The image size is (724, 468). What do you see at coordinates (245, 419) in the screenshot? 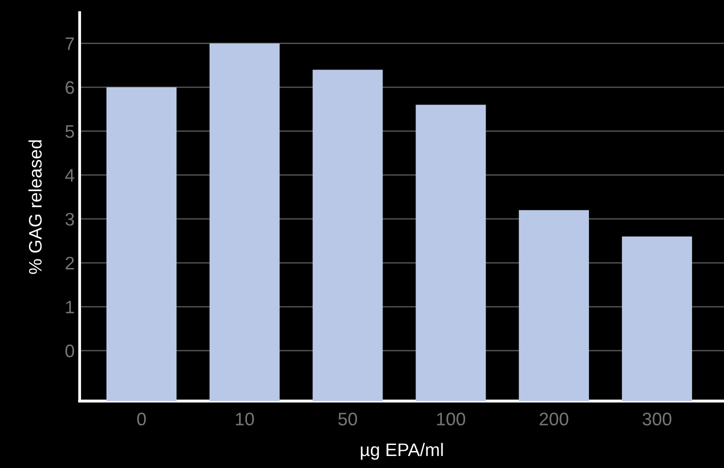
I see `x-tick-label: 10` at bounding box center [245, 419].